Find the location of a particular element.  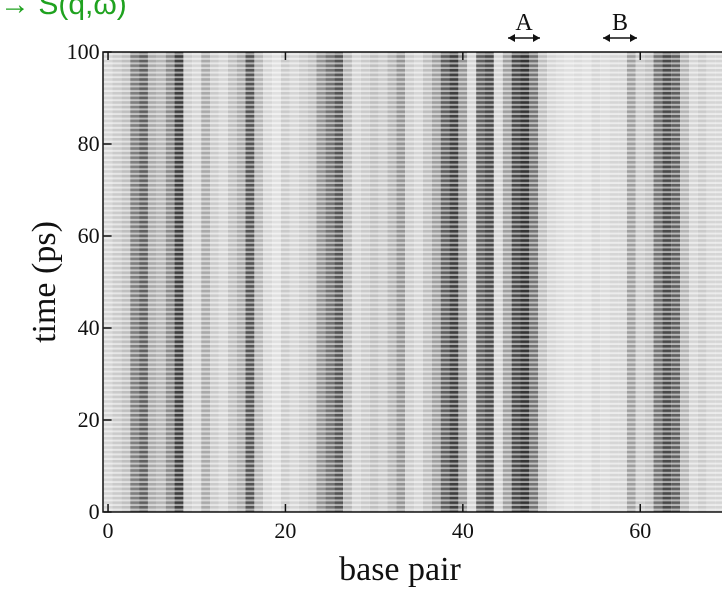

x-axis-label: base pair is located at coordinates (400, 569).